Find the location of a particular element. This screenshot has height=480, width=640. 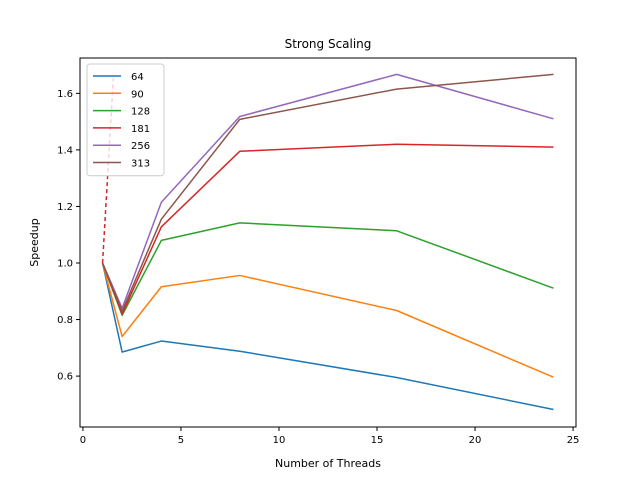

x-axis-label: Number of Threads is located at coordinates (328, 463).